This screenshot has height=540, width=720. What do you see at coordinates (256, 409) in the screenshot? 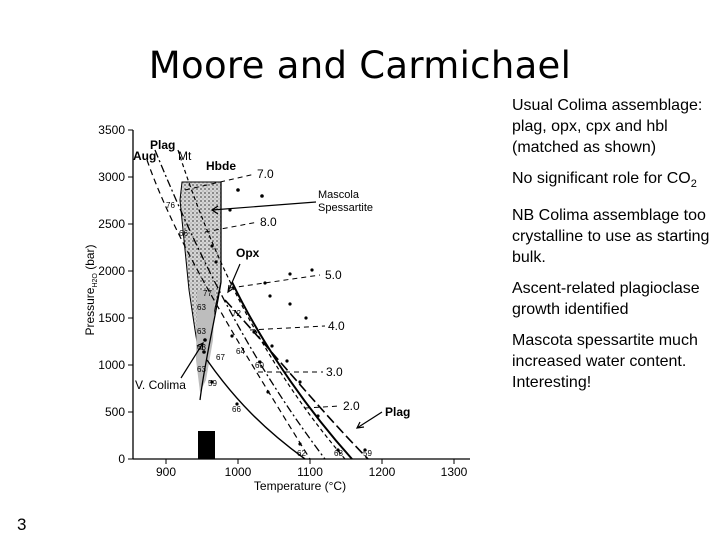
I see `v-colima-inner-curve` at bounding box center [256, 409].